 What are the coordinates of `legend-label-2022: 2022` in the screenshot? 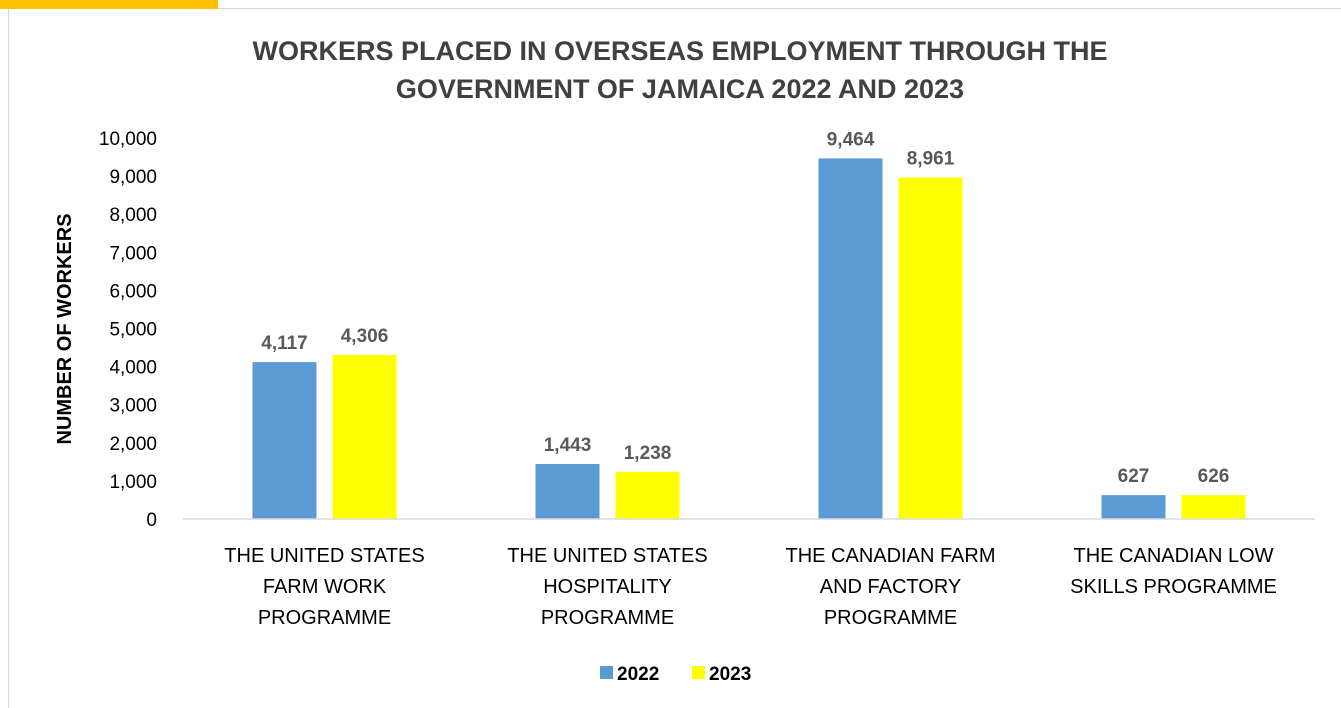 It's located at (638, 674).